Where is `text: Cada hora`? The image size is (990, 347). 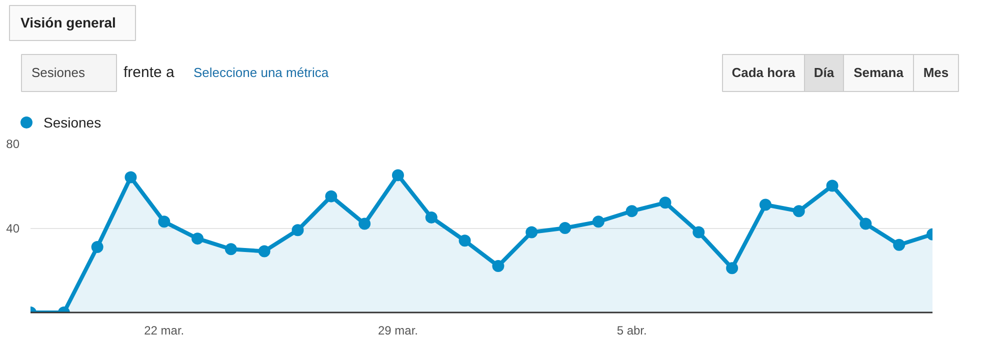 text: Cada hora is located at coordinates (764, 72).